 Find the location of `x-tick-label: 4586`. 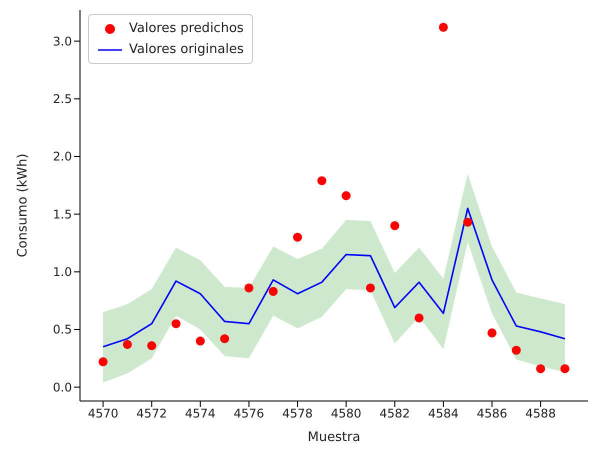

x-tick-label: 4586 is located at coordinates (492, 413).